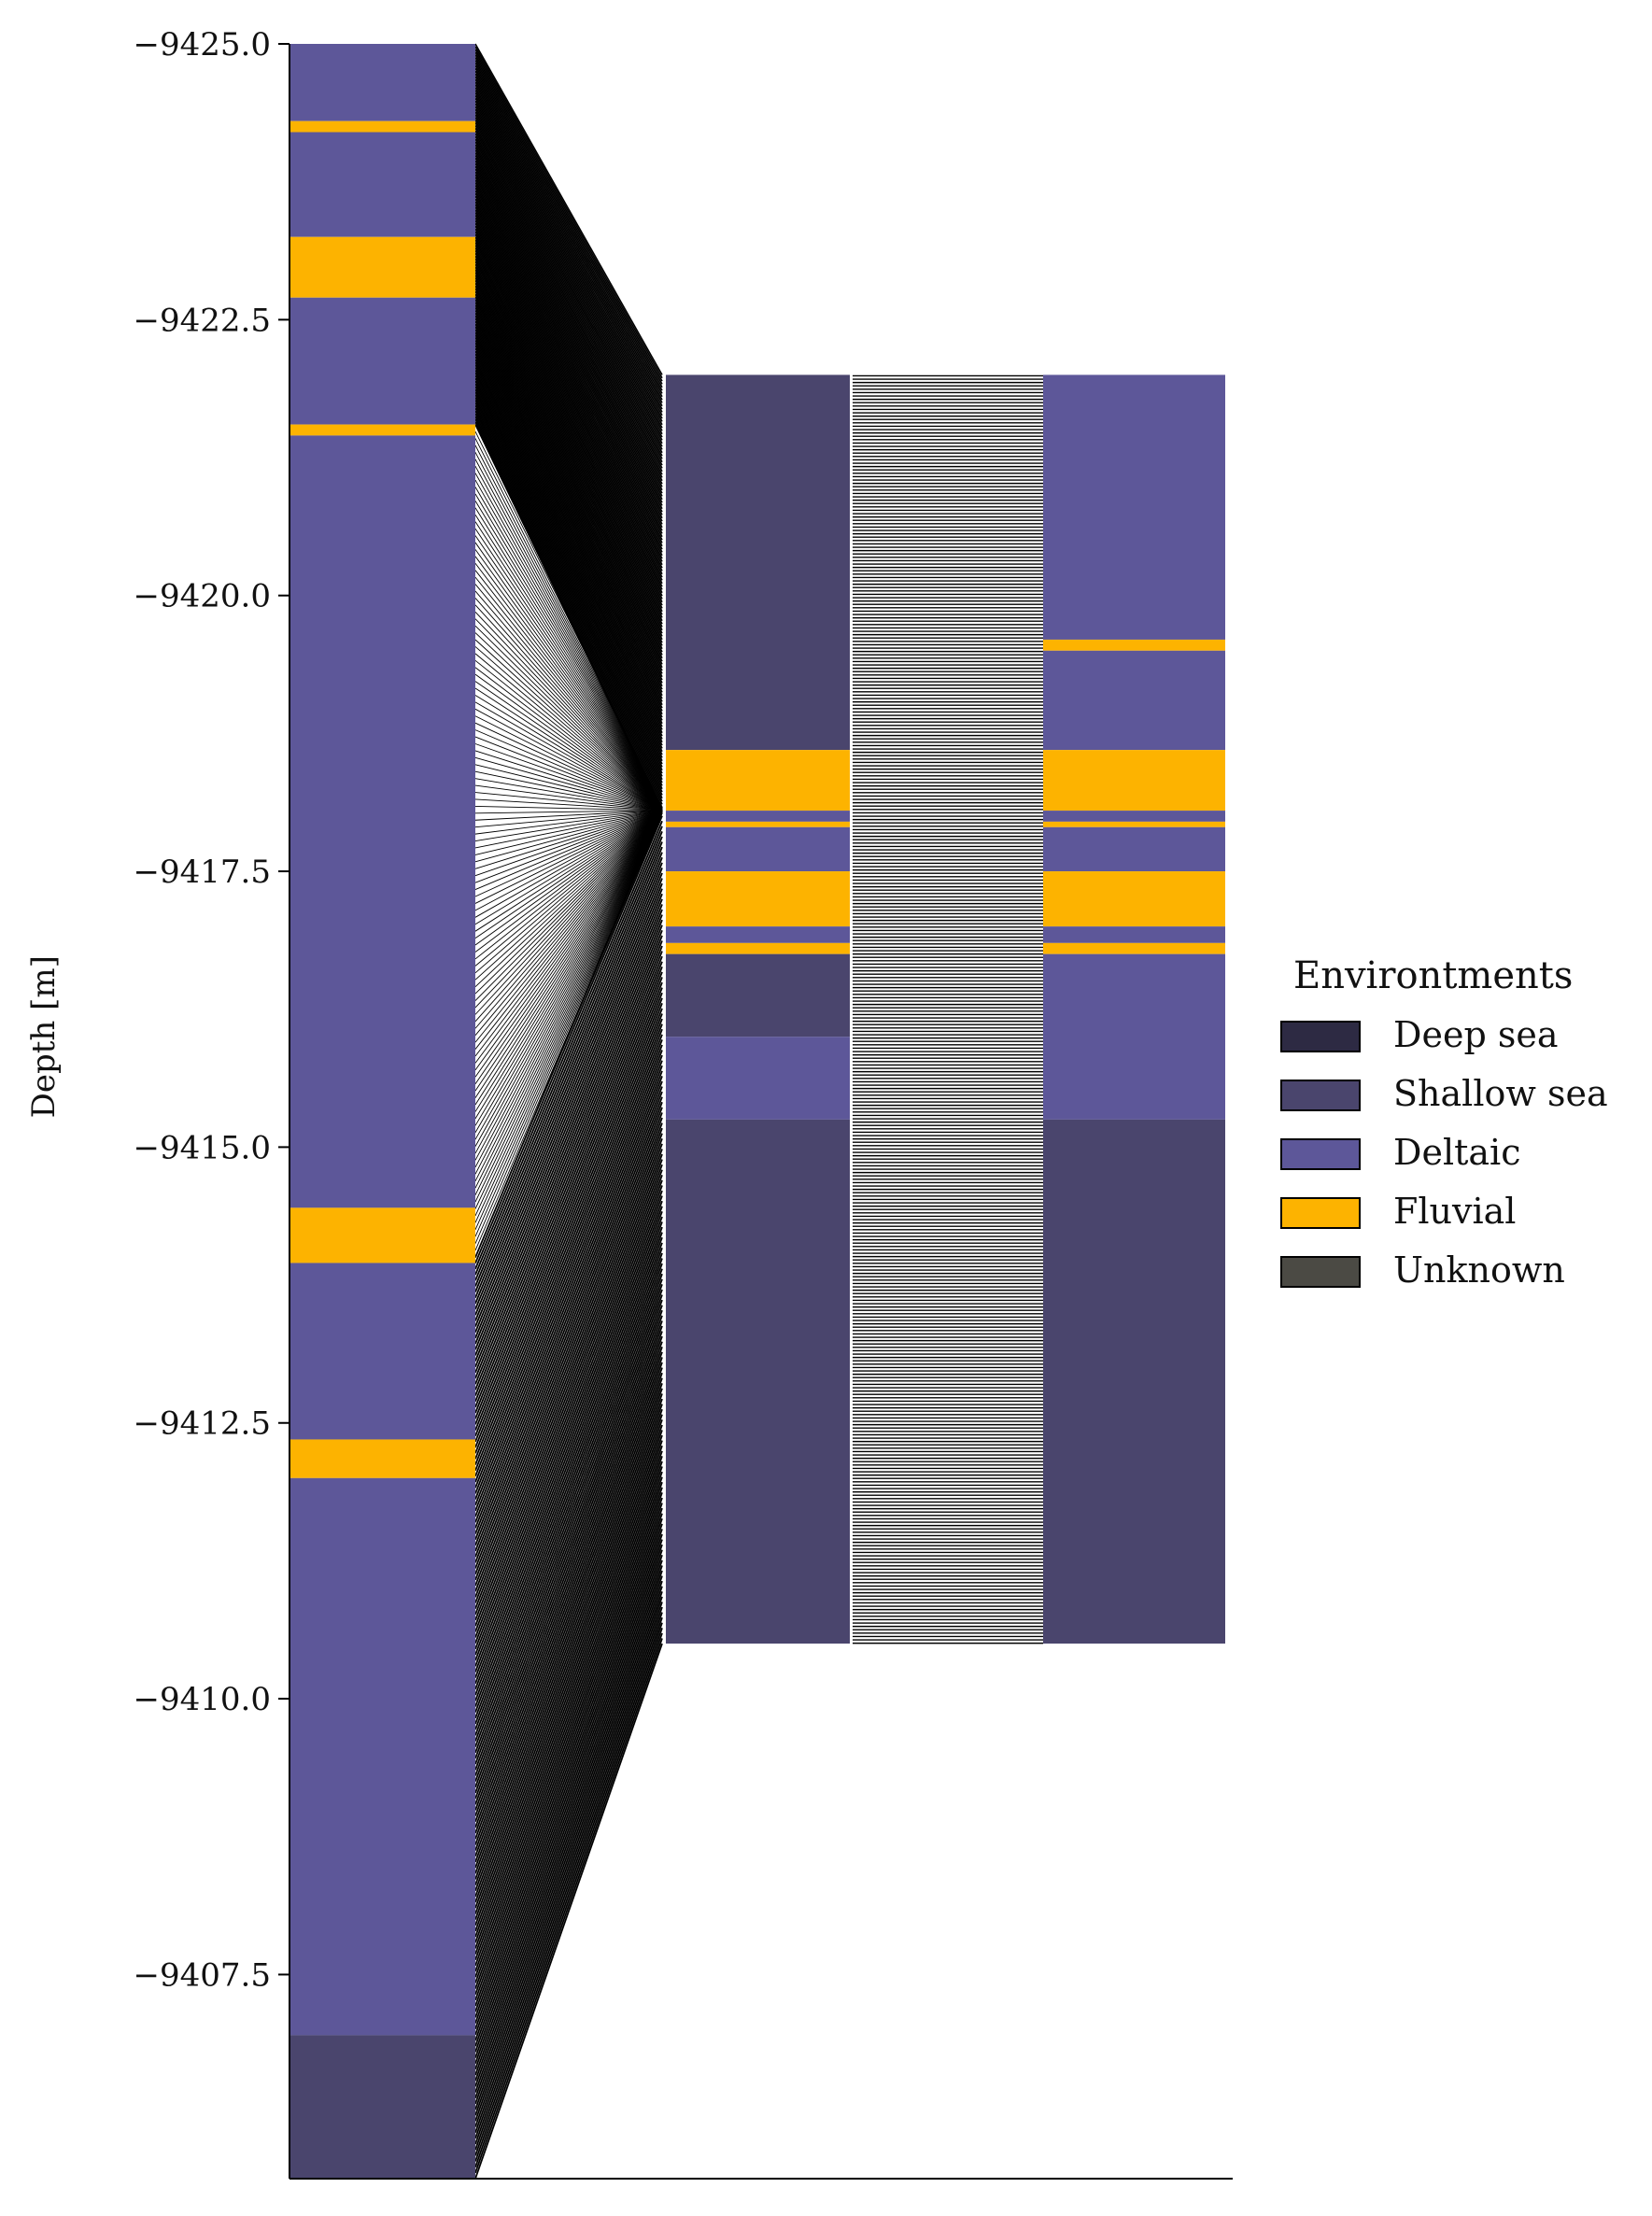 This screenshot has width=1652, height=2216. I want to click on legend-swatch, so click(1320, 1095).